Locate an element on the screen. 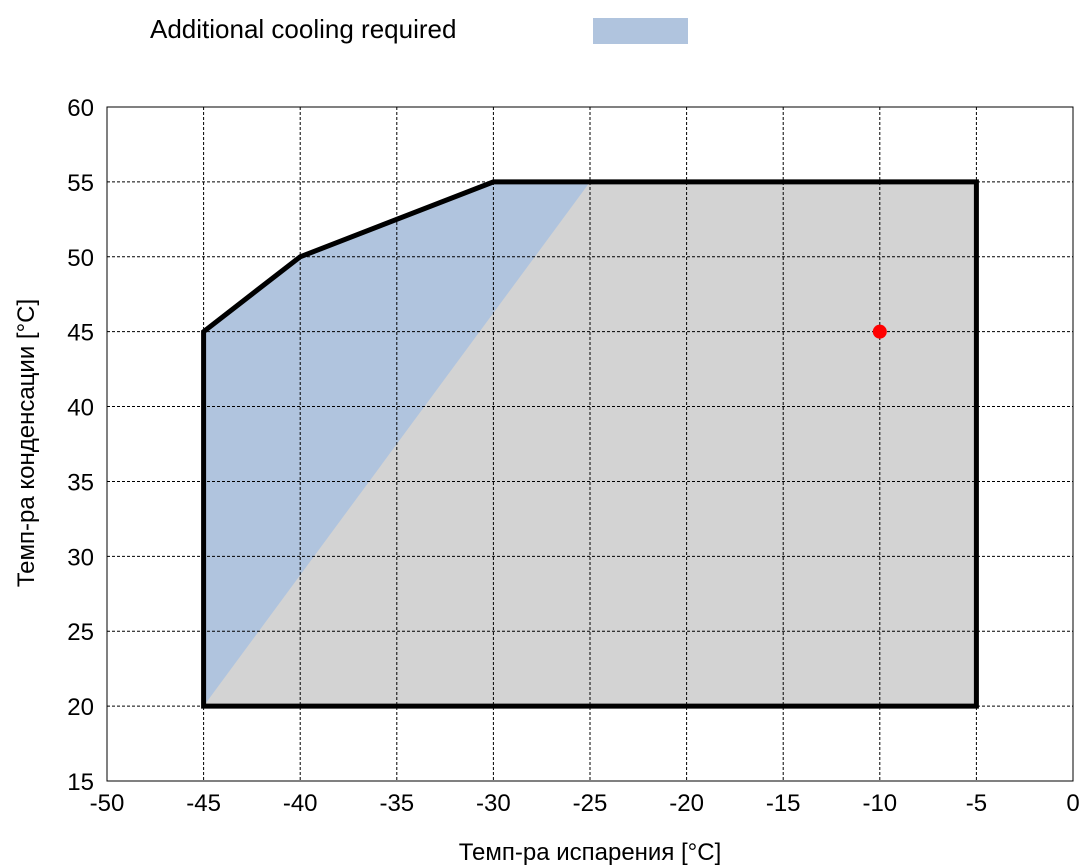 This screenshot has width=1081, height=868. x-tick-label: -30 is located at coordinates (493, 803).